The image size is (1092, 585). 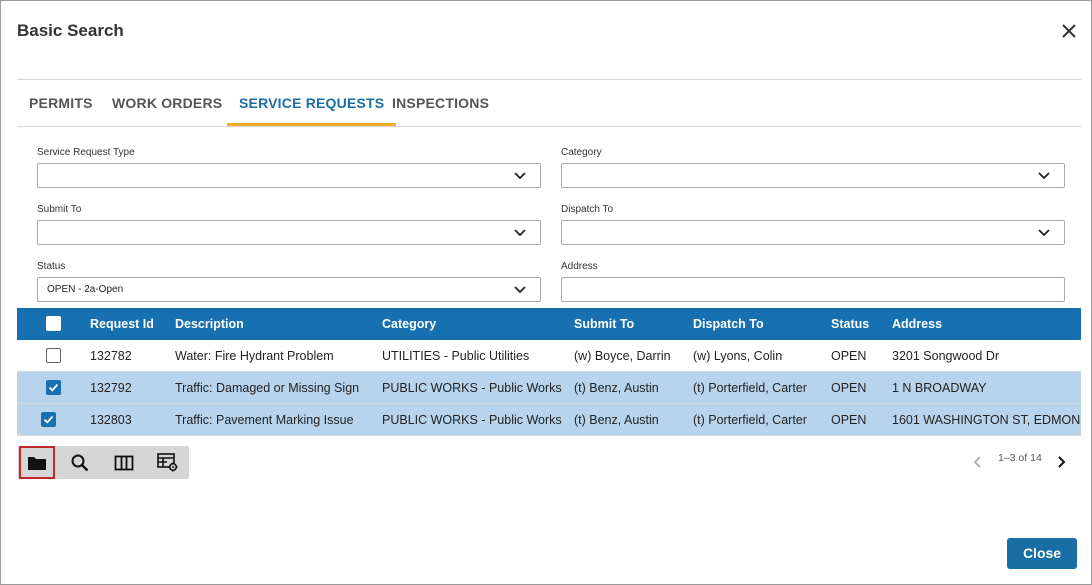 What do you see at coordinates (581, 152) in the screenshot?
I see `category-label: Category` at bounding box center [581, 152].